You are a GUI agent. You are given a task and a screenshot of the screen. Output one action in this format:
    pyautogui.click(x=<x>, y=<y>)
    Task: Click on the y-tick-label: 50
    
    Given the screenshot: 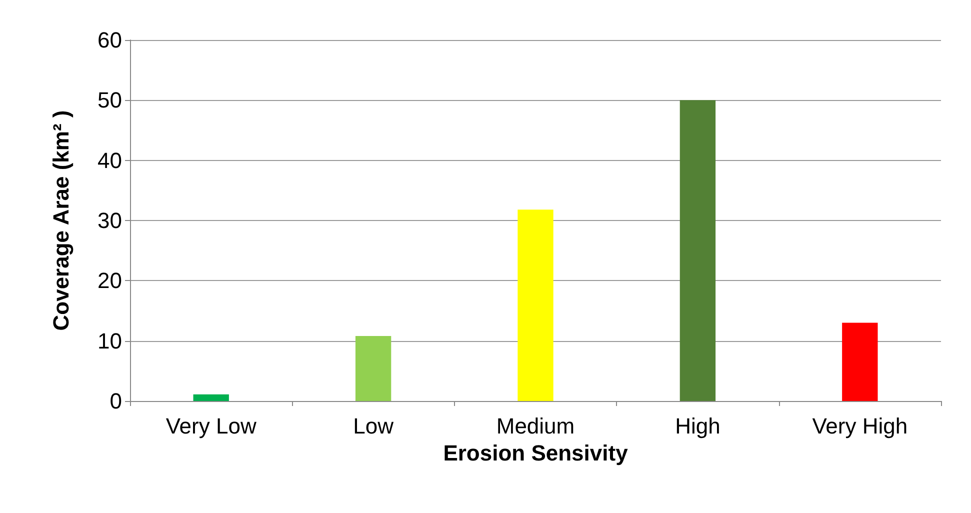 What is the action you would take?
    pyautogui.click(x=110, y=100)
    